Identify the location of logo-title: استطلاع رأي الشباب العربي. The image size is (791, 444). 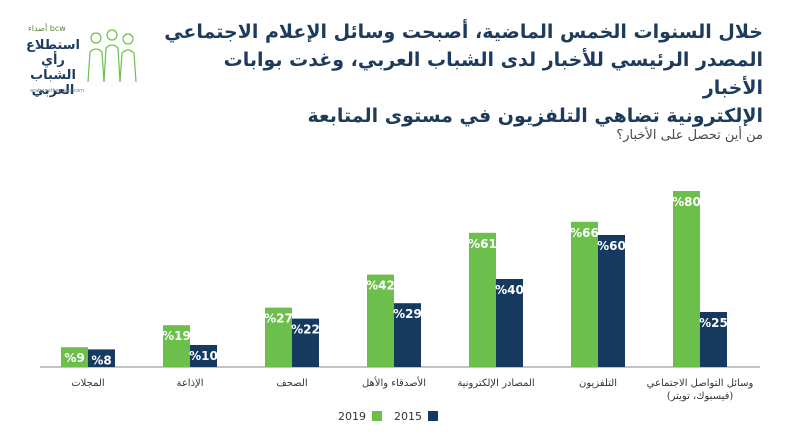
(53, 68).